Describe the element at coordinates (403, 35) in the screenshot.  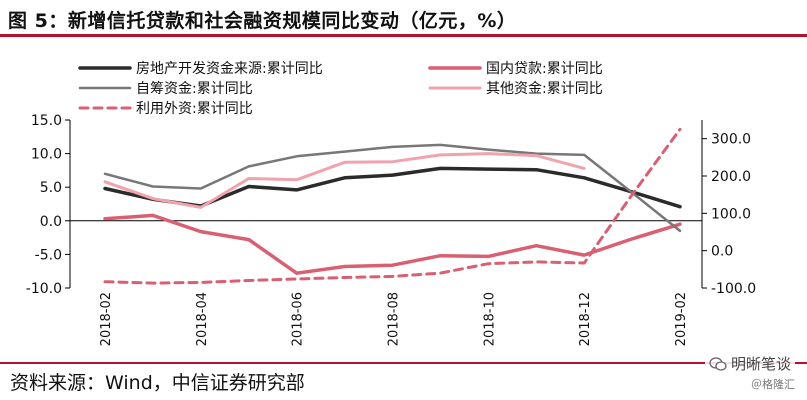
I see `title-rule` at that location.